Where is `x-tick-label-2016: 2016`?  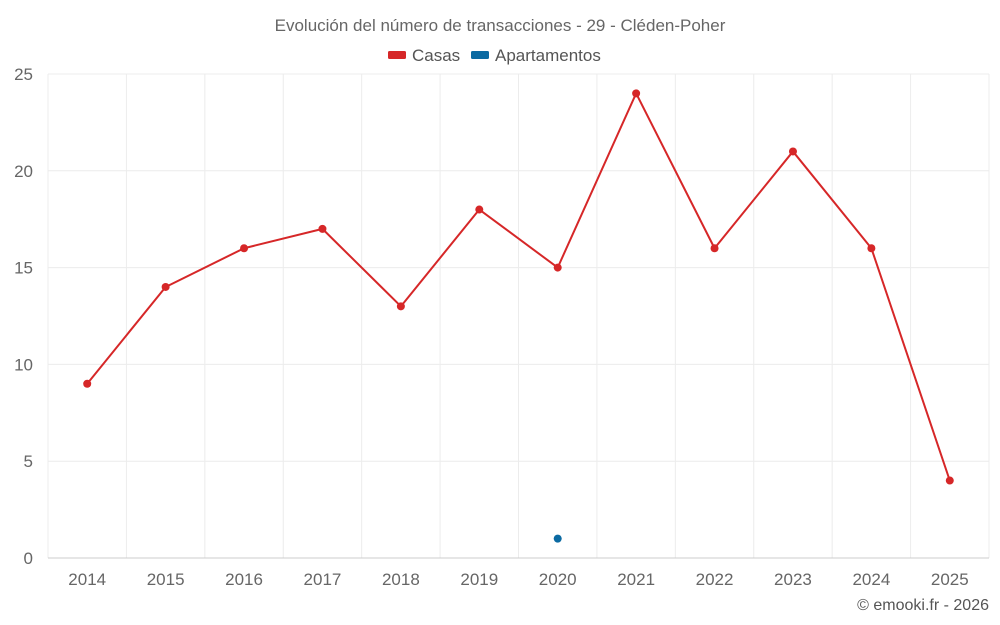
x-tick-label-2016: 2016 is located at coordinates (244, 579).